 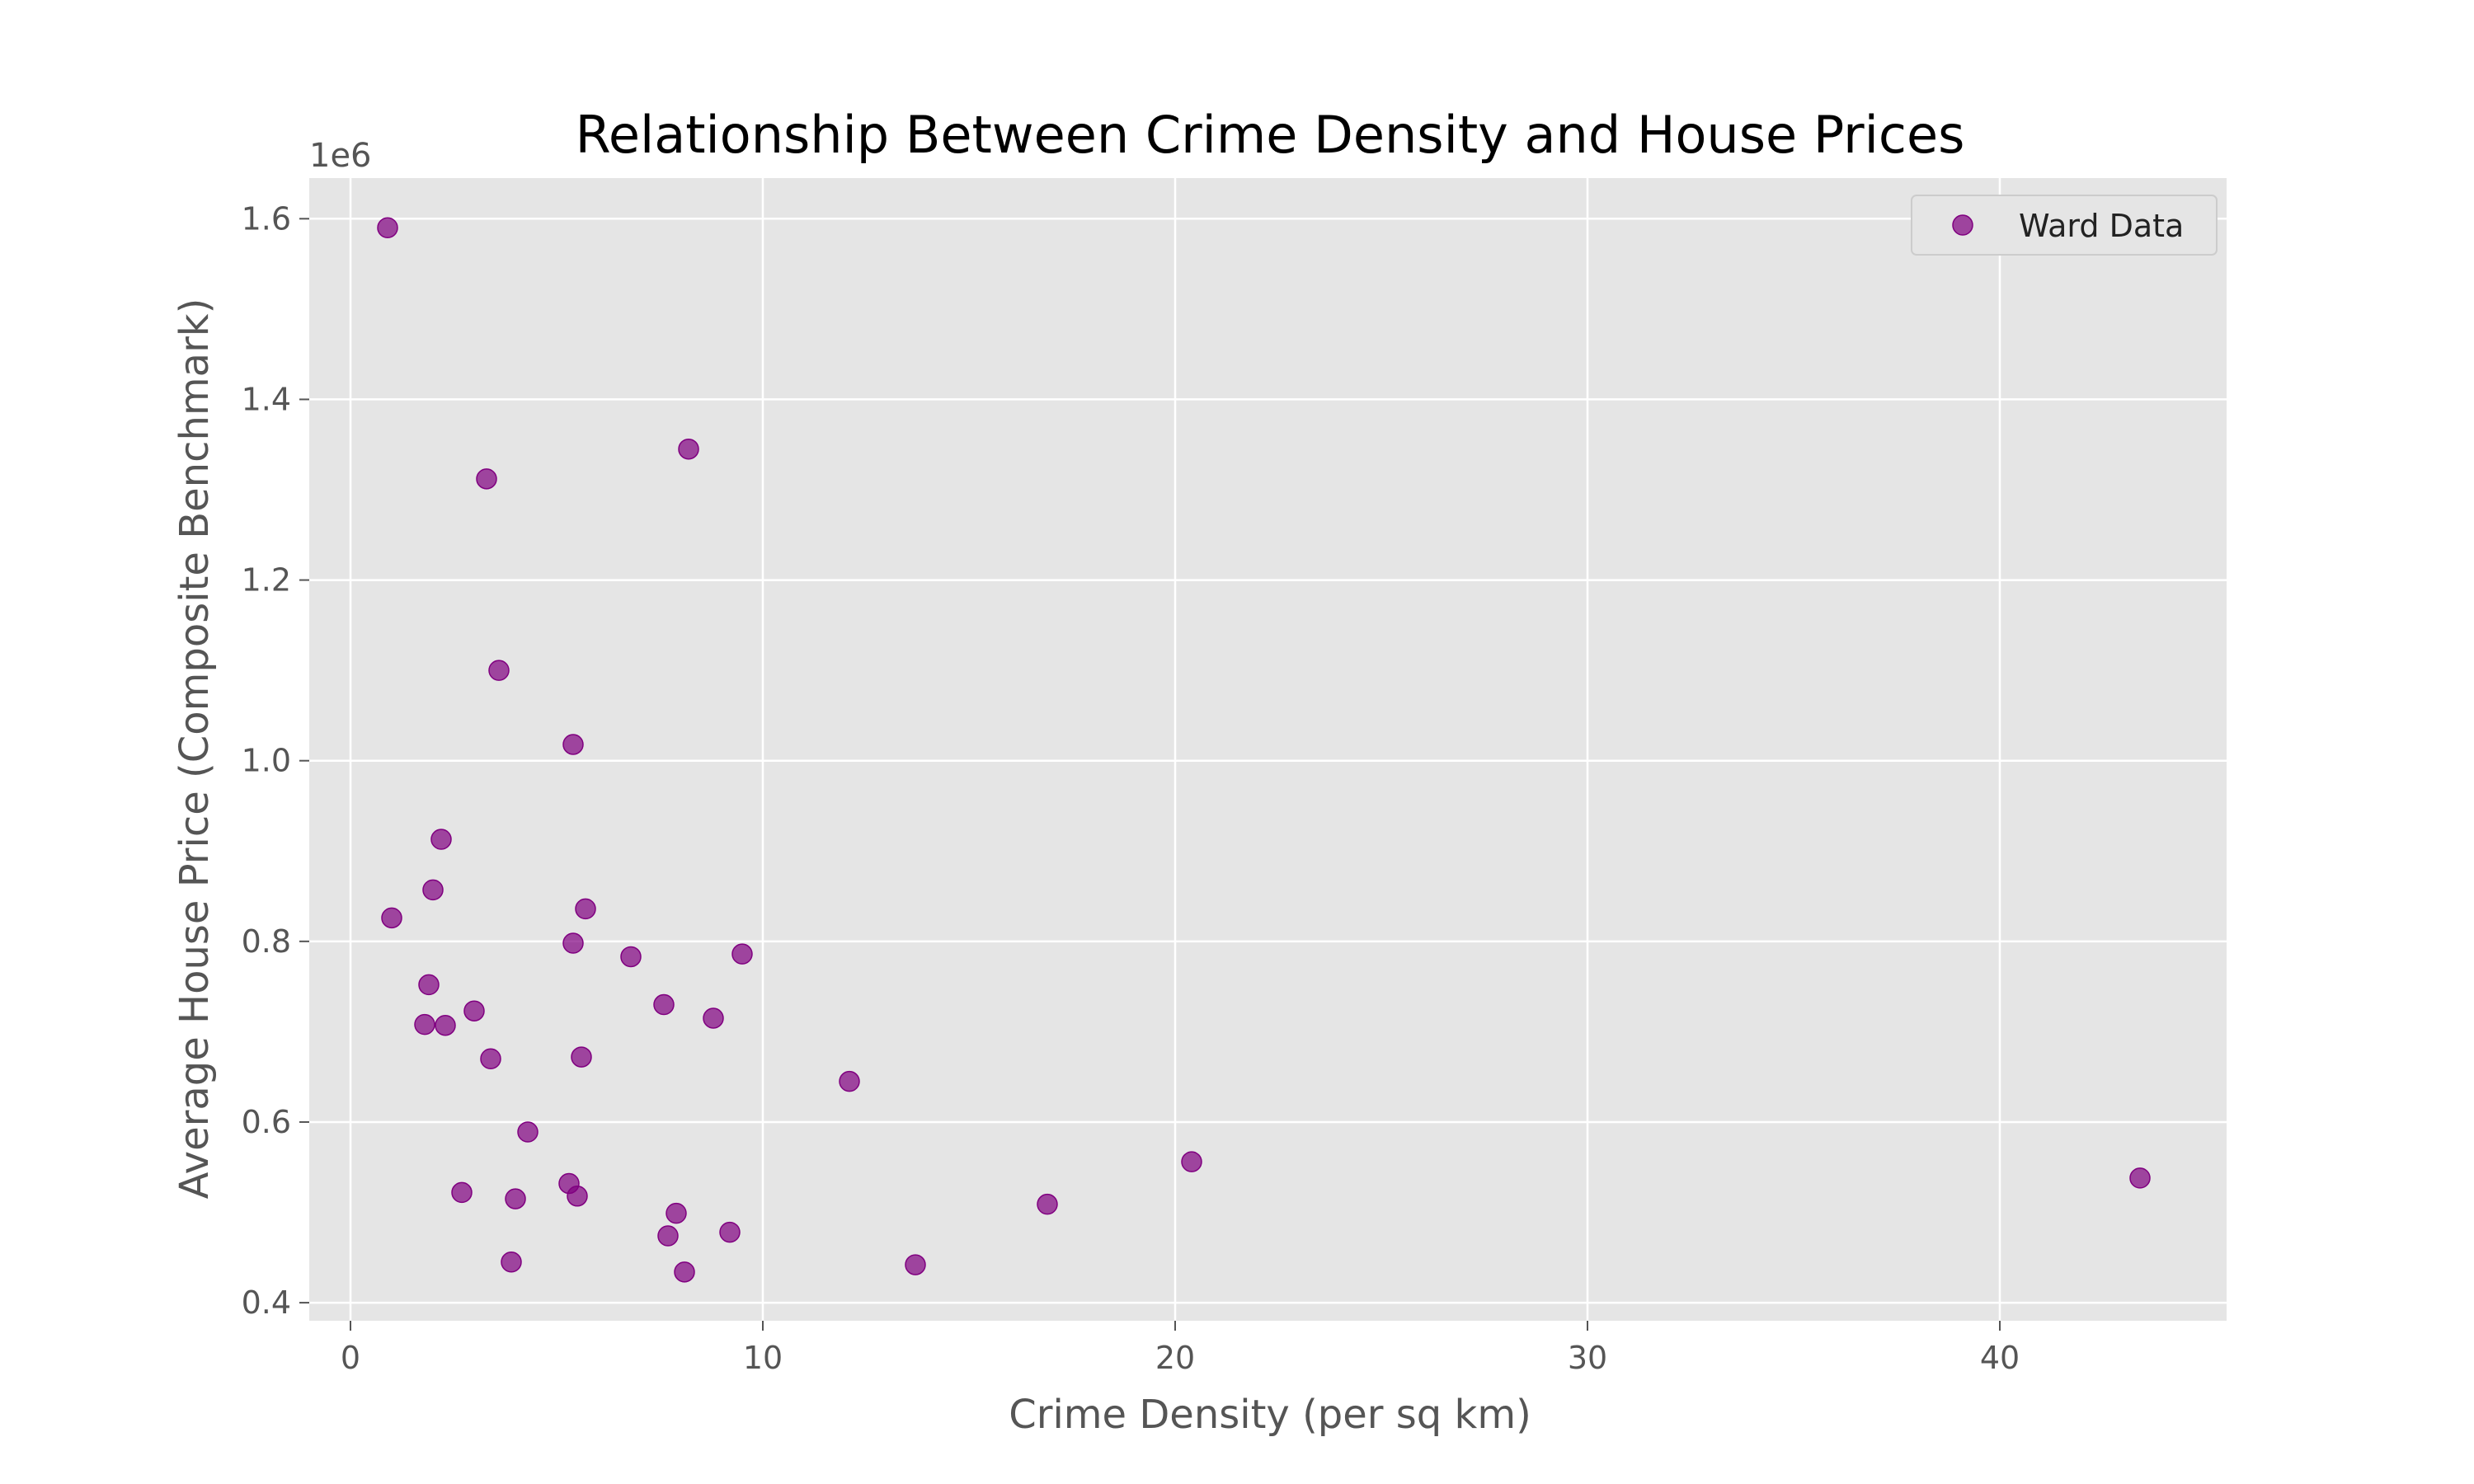 I want to click on x-axis-label: Crime Density (per sq km), so click(x=1270, y=1415).